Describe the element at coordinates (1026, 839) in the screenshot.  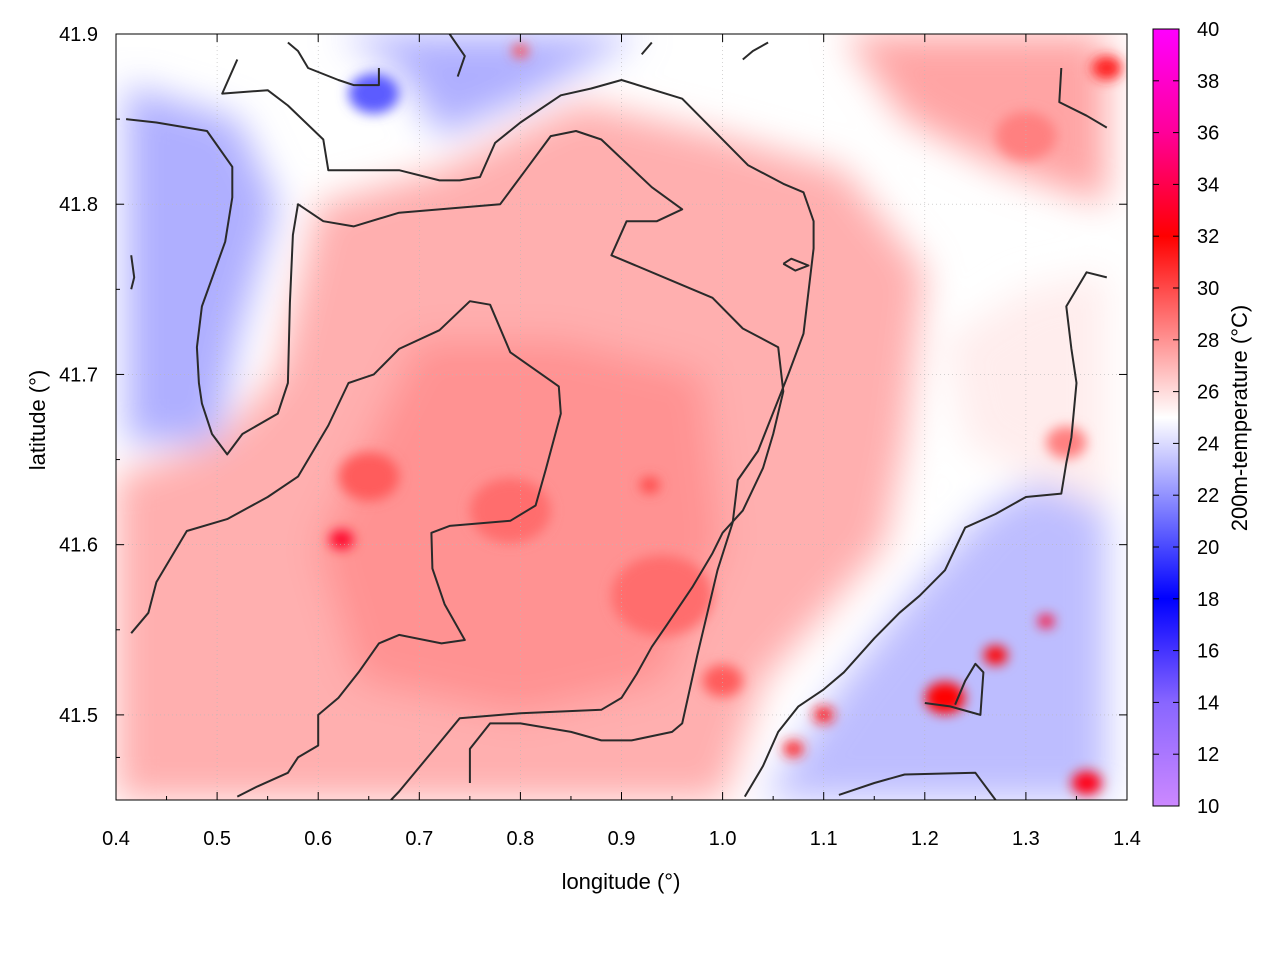
I see `x-tick-label-9: 1.3` at that location.